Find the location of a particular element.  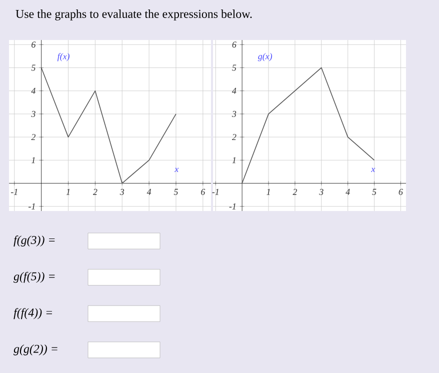

y-axis-title: g(x) is located at coordinates (265, 57).